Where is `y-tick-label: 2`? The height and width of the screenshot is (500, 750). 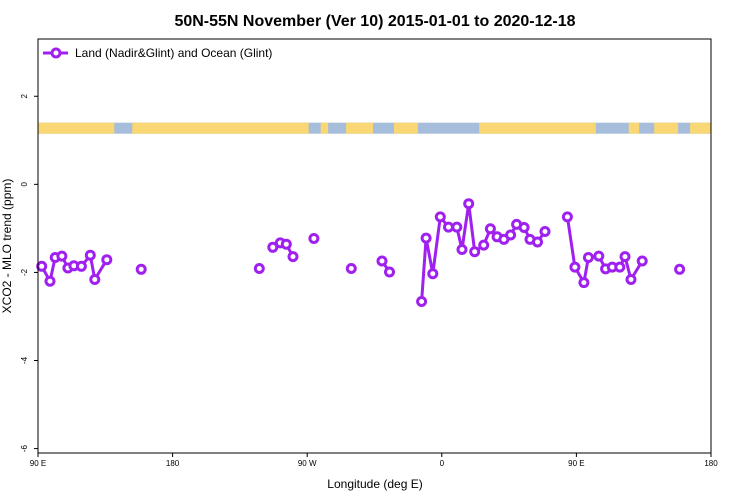
y-tick-label: 2 is located at coordinates (24, 95).